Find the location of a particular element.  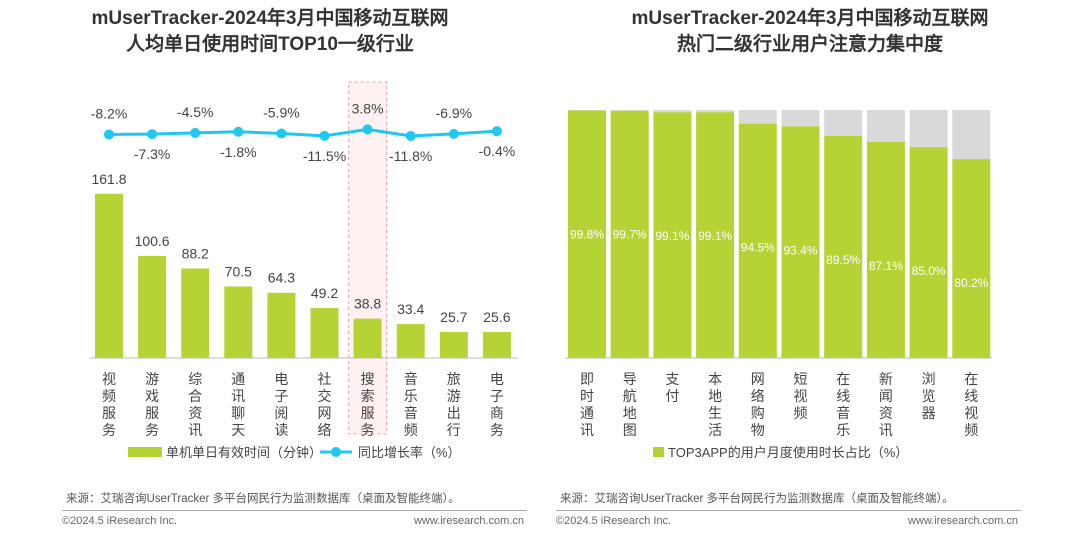

growth-label: -6.9% is located at coordinates (454, 113).